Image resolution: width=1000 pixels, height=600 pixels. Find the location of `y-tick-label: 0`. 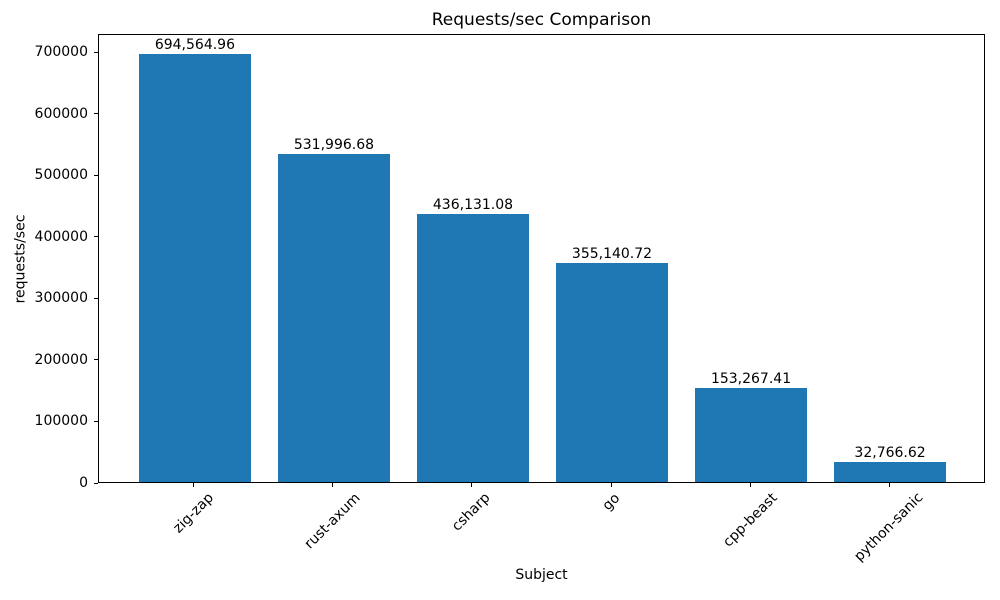

y-tick-label: 0 is located at coordinates (83, 483).